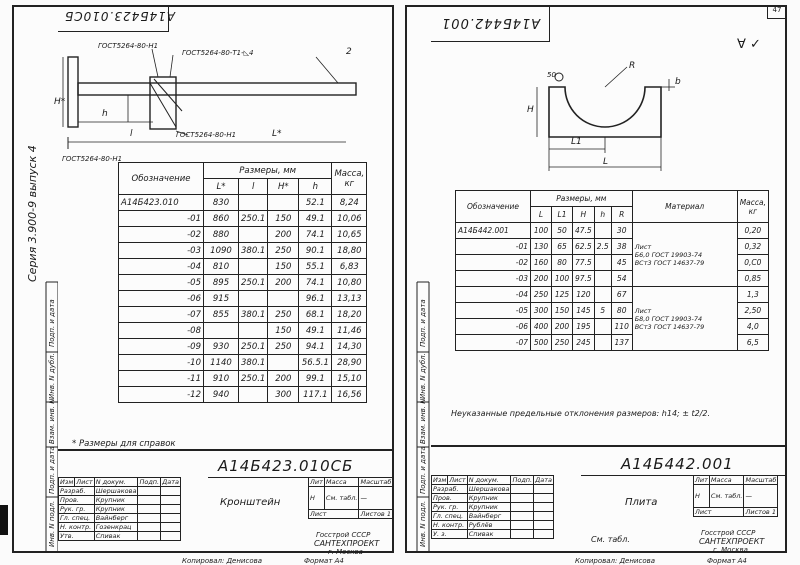 Image resolution: width=800 pixels, height=565 pixels. I want to click on cell-m: 6,5, so click(753, 342).